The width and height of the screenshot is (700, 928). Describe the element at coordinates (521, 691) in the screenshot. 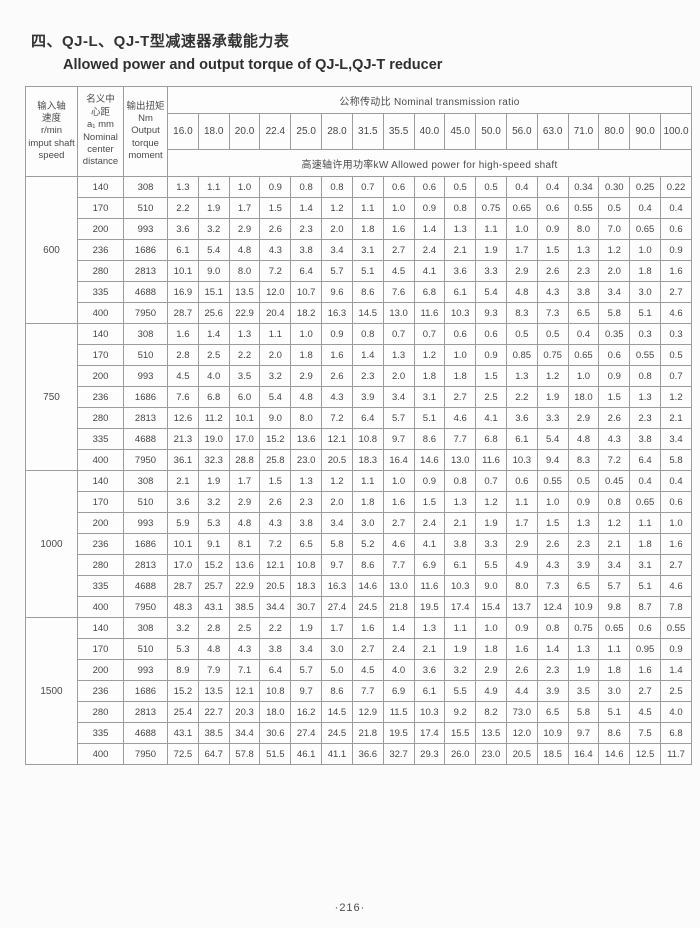

I see `power-value-cell: 4.4` at that location.